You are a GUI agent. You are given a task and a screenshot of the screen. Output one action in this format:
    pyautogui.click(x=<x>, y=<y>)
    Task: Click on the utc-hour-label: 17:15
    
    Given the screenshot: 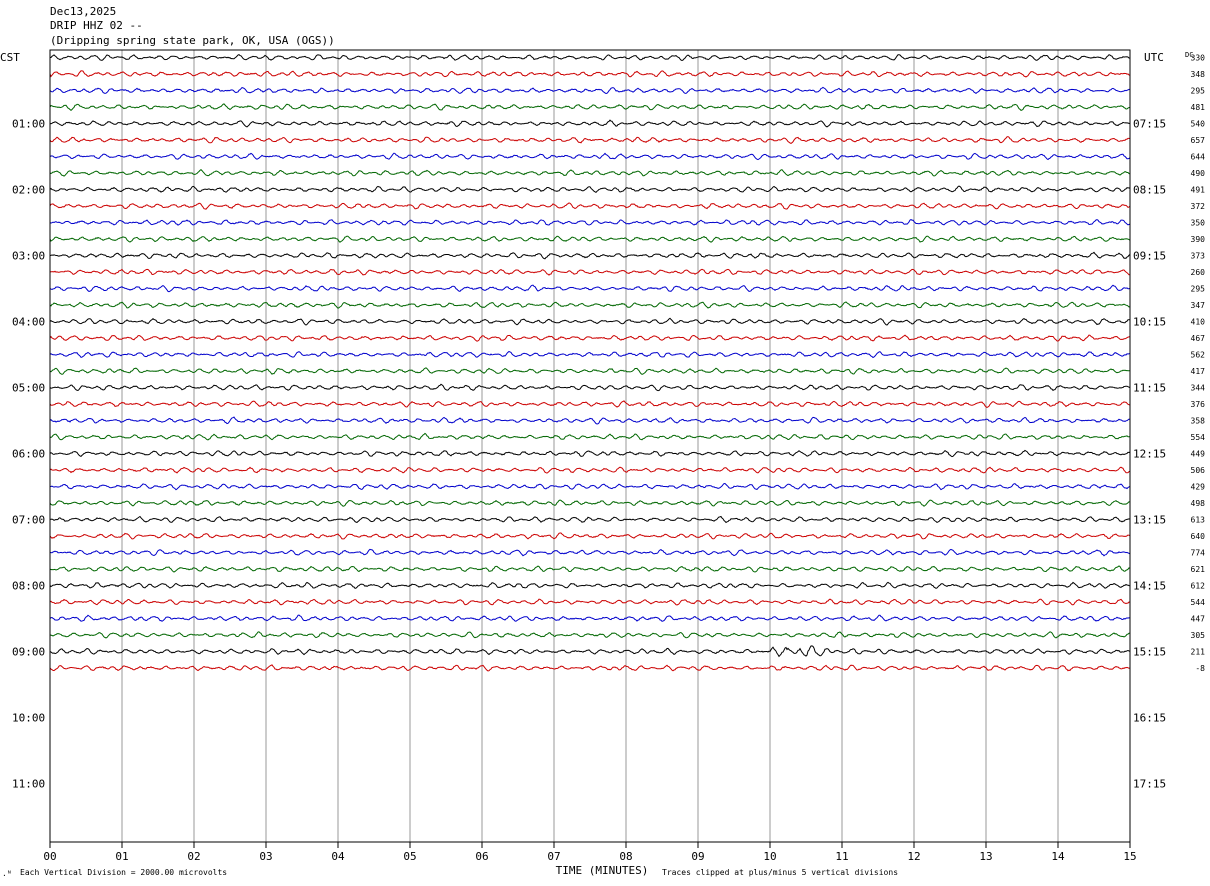 What is the action you would take?
    pyautogui.click(x=1149, y=784)
    